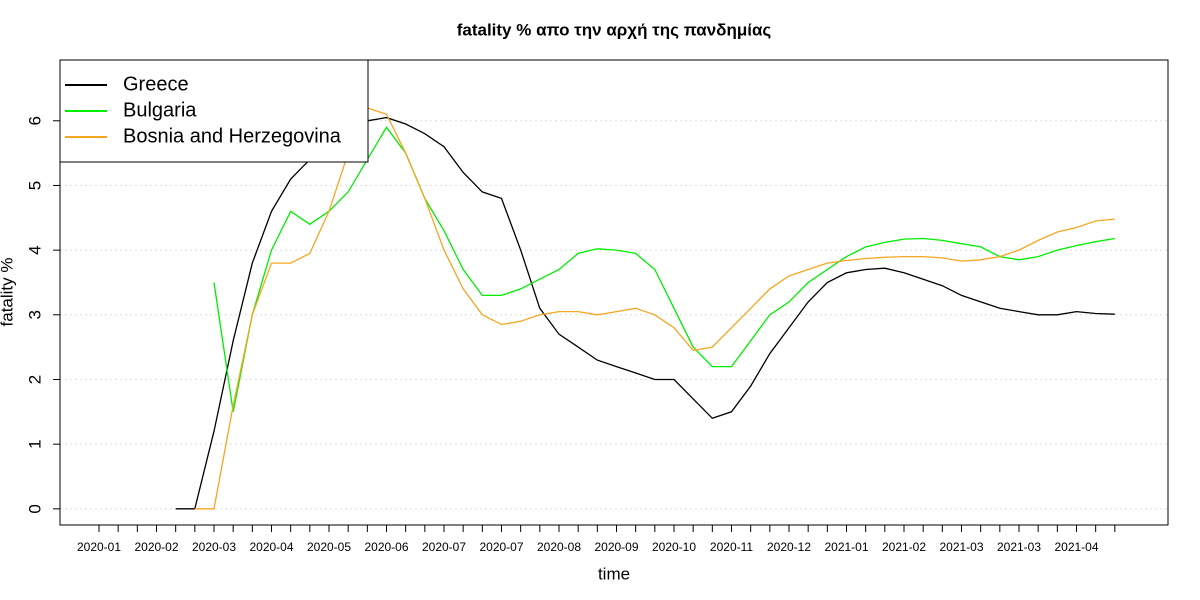 This screenshot has height=600, width=1200. What do you see at coordinates (34, 443) in the screenshot?
I see `y-tick-label: 1` at bounding box center [34, 443].